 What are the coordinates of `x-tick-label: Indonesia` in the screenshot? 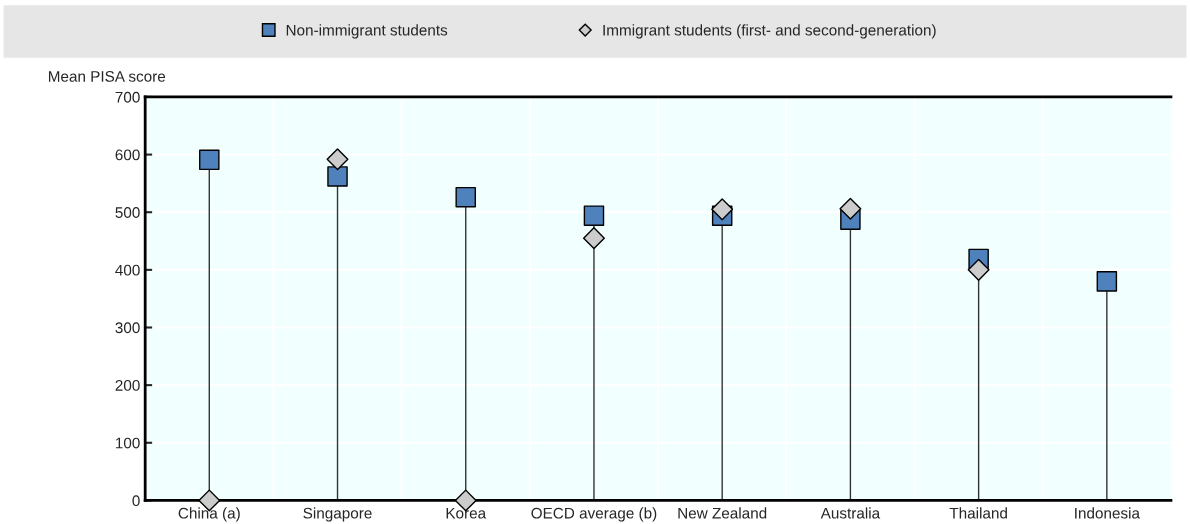 It's located at (1107, 513).